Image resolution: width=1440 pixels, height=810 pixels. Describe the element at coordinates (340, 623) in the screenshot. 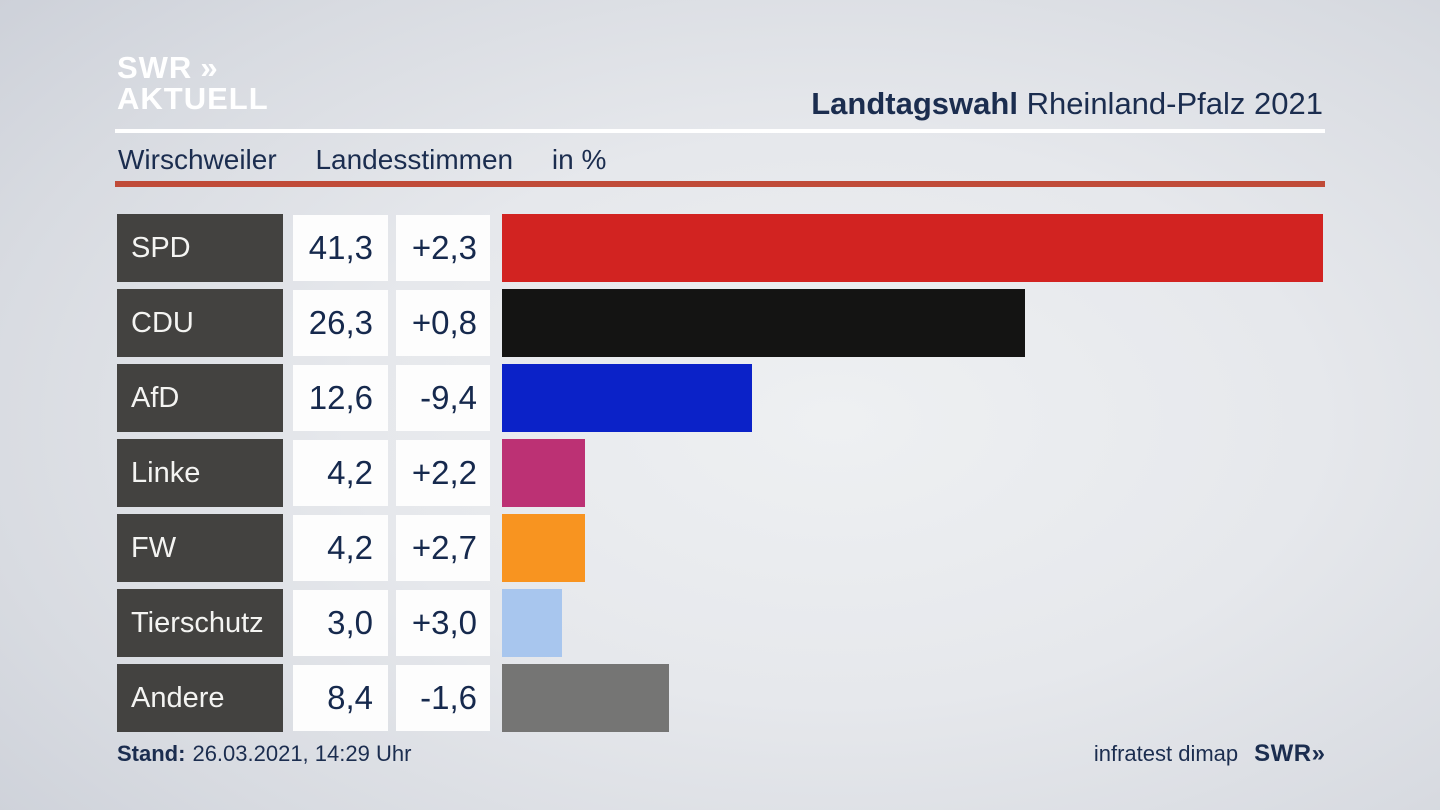

I see `value-cell: 3,0` at that location.